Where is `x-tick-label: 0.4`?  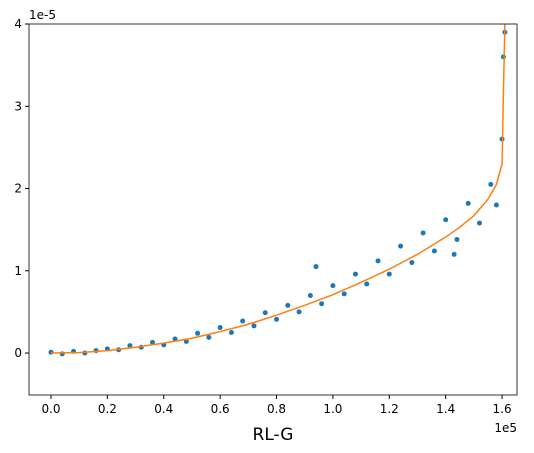
x-tick-label: 0.4 is located at coordinates (163, 409).